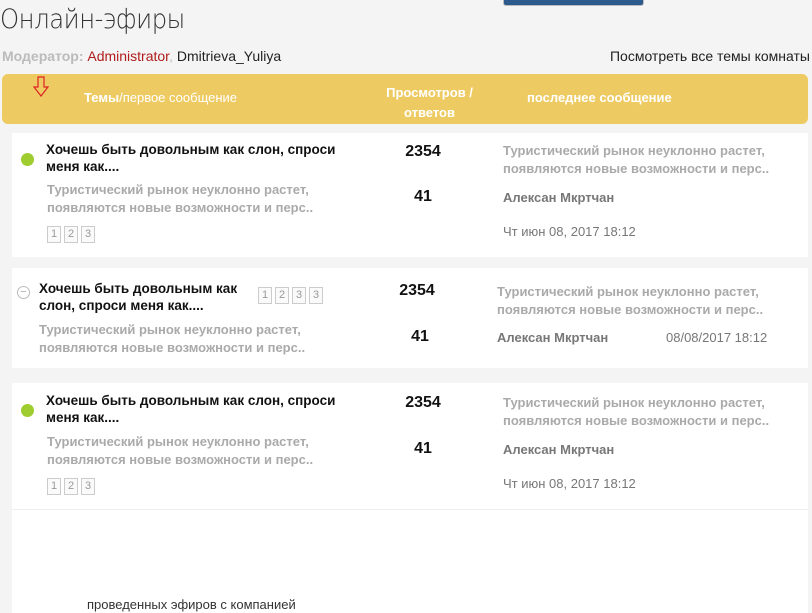 This screenshot has height=613, width=812. Describe the element at coordinates (709, 56) in the screenshot. I see `view-all-topics-link: Посмотреть все темы комнаты` at that location.